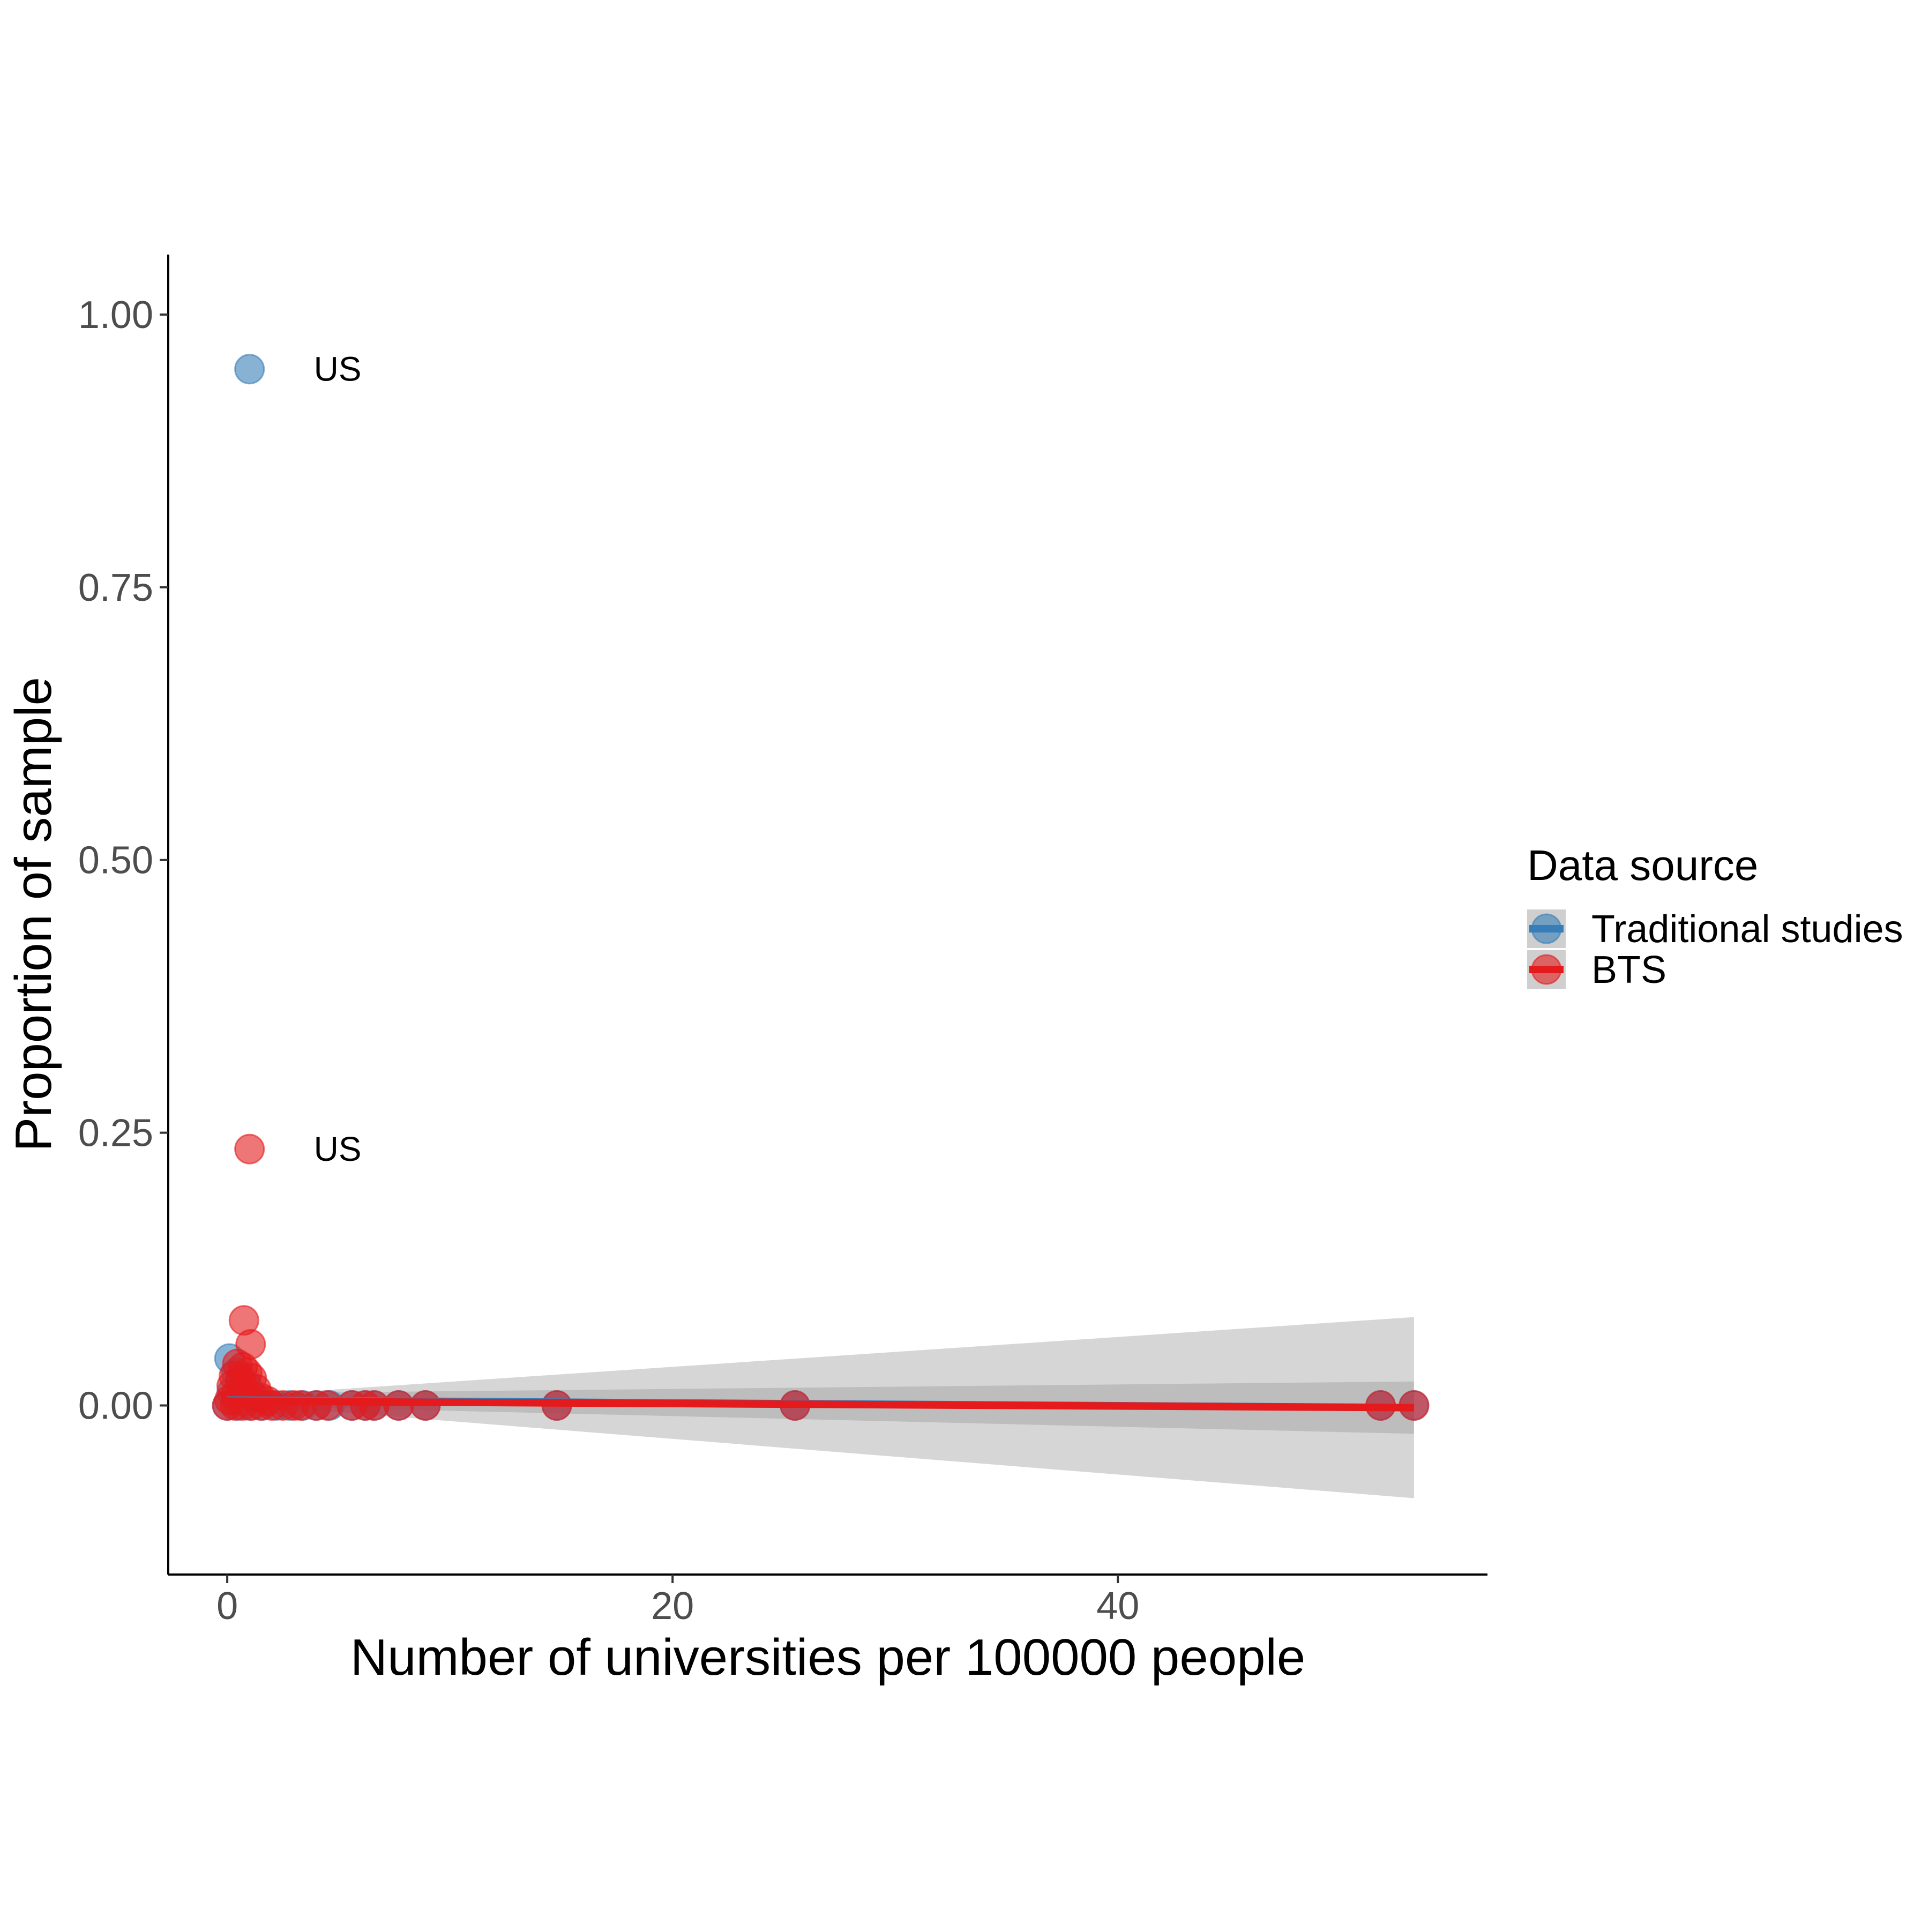 This screenshot has width=1929, height=1932. What do you see at coordinates (115, 315) in the screenshot?
I see `y-tick-label: 1.00` at bounding box center [115, 315].